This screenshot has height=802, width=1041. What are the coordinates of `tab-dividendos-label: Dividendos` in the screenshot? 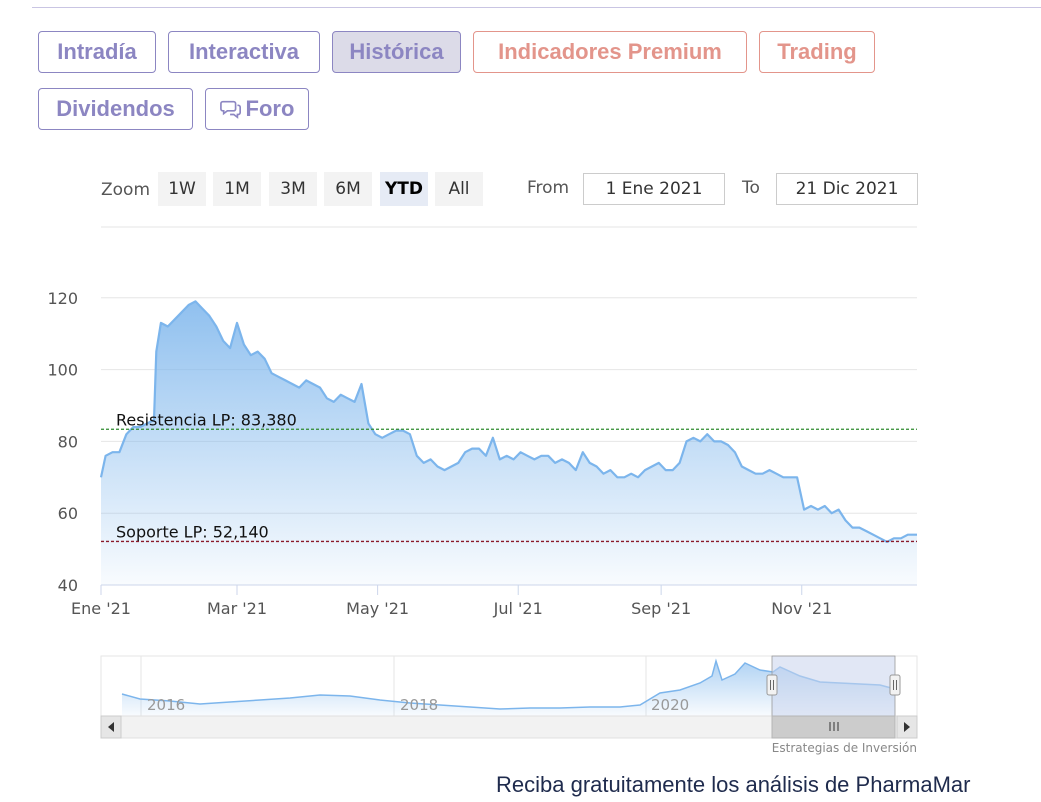 It's located at (115, 108).